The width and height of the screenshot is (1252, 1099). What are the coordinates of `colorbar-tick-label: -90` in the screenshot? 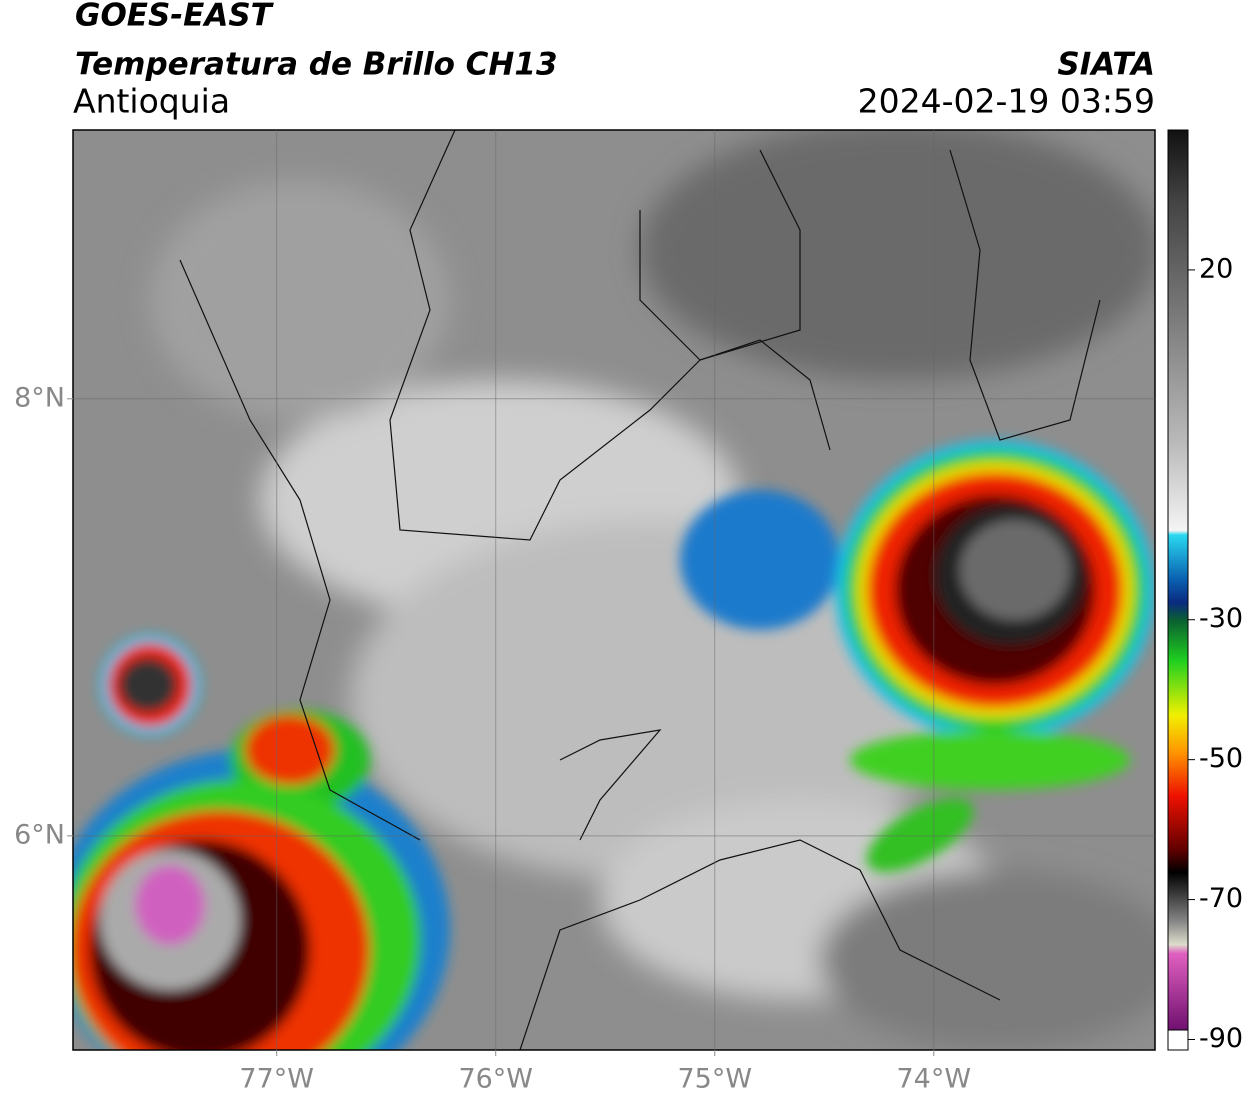 It's located at (1221, 1038).